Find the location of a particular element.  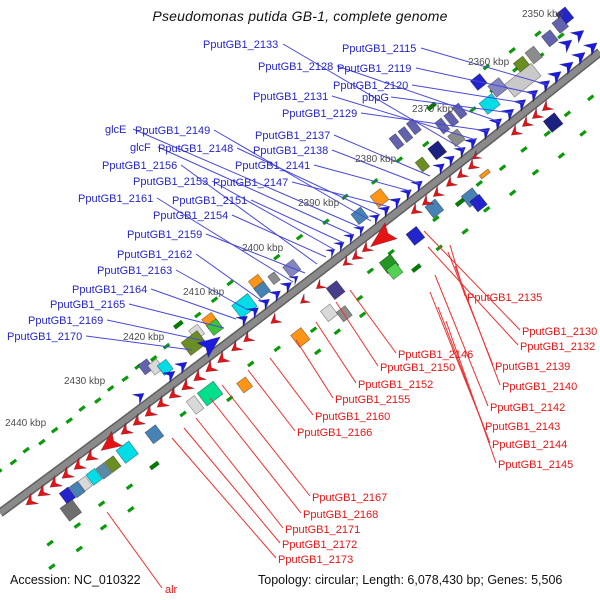

gene-label: PputGB1_2146 is located at coordinates (435, 355).